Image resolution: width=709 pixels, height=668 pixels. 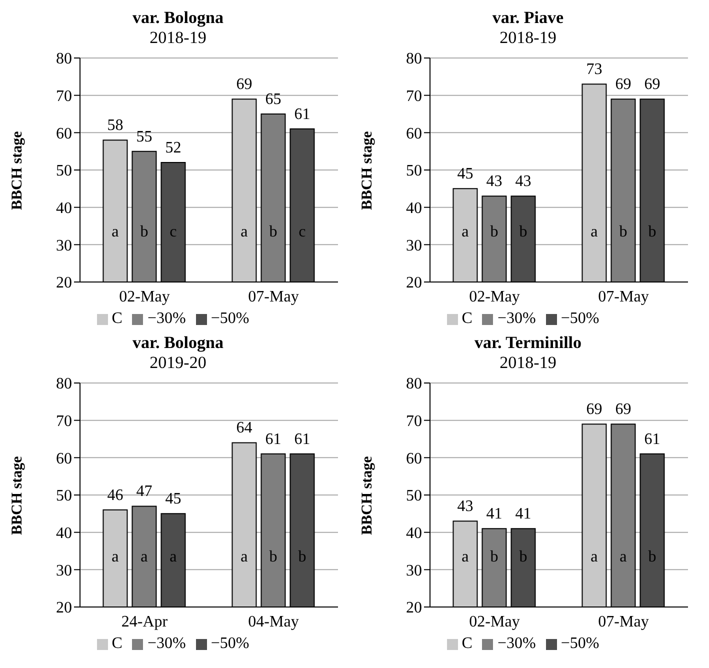 I want to click on data-label: 52, so click(x=173, y=148).